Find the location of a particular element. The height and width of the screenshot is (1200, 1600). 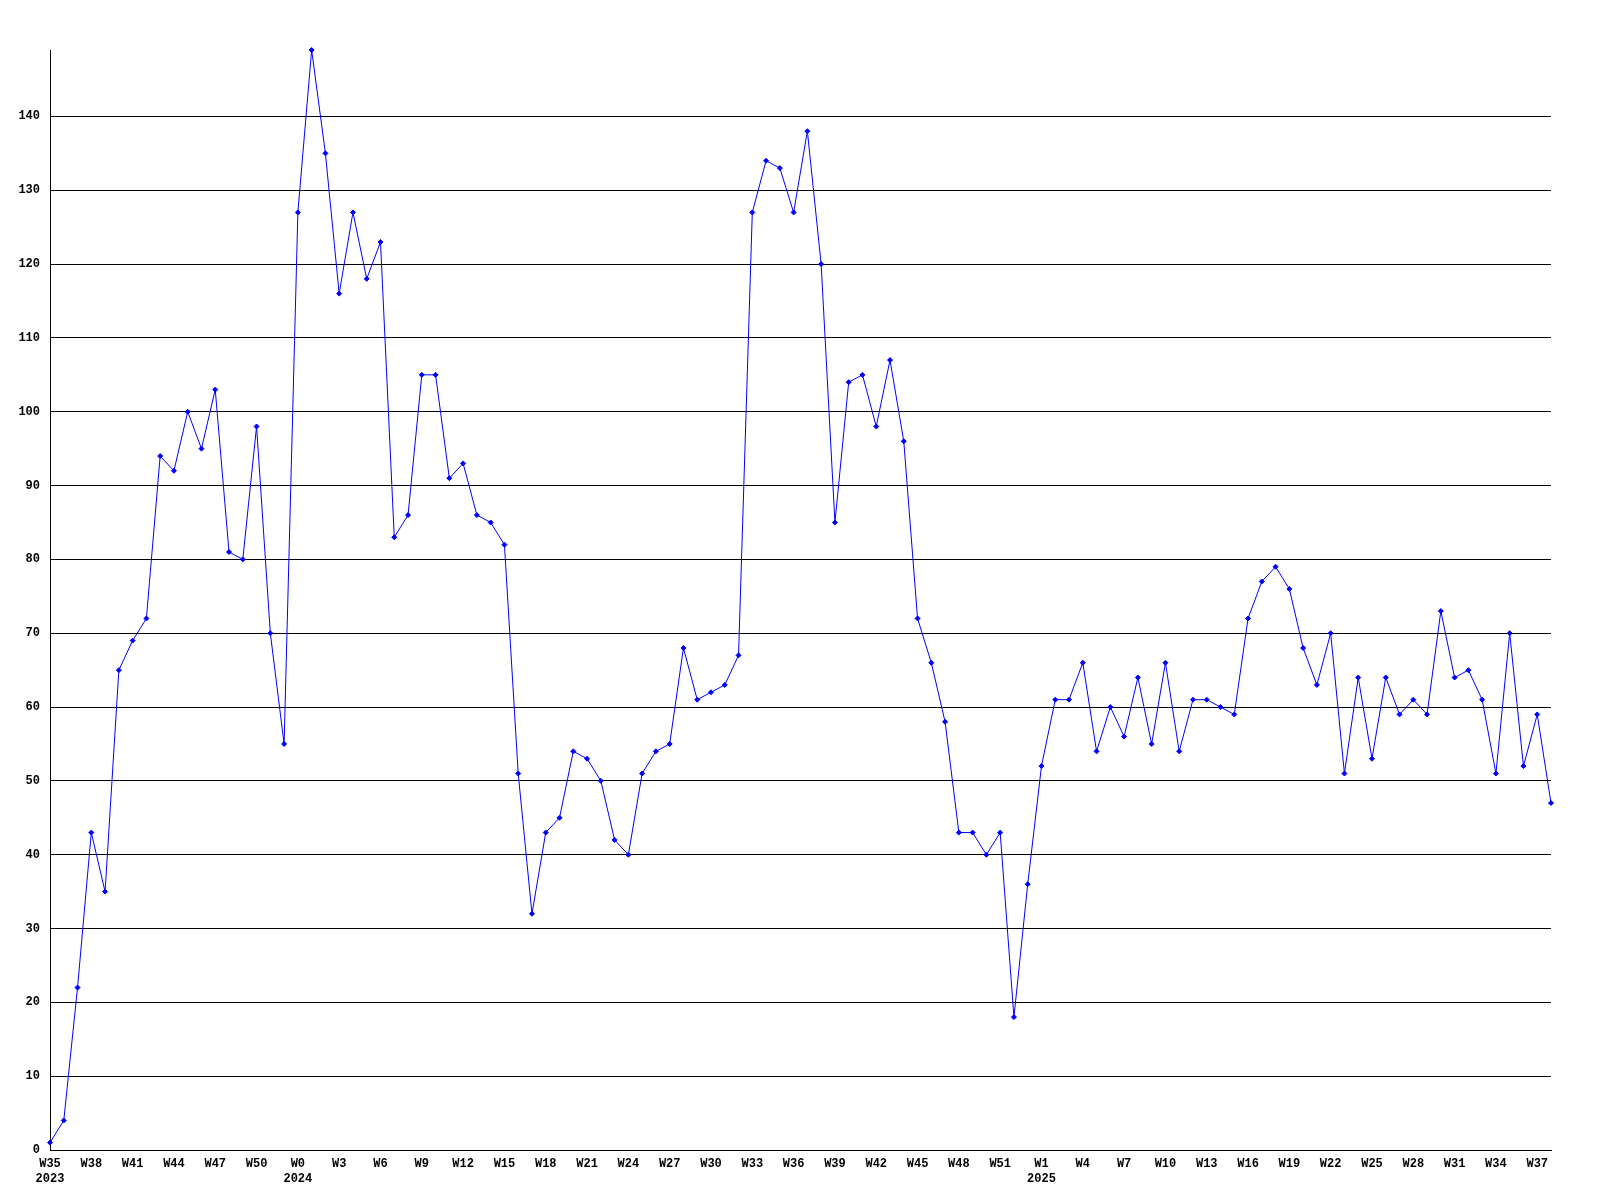

x-tick-label: W1 2025 is located at coordinates (1041, 1171).